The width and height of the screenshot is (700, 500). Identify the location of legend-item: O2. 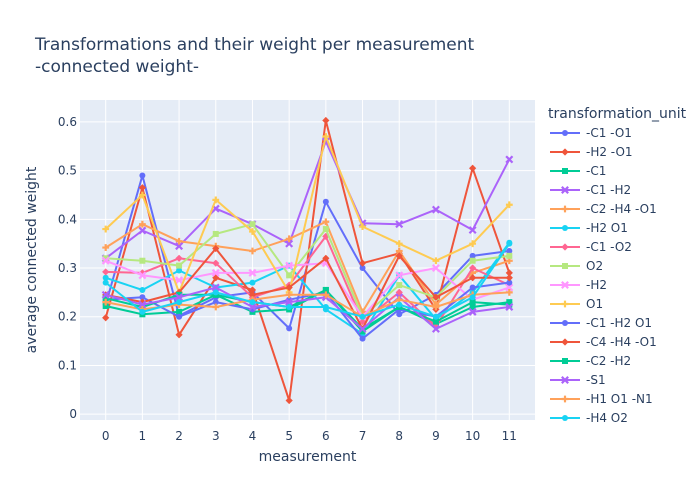
(576, 266).